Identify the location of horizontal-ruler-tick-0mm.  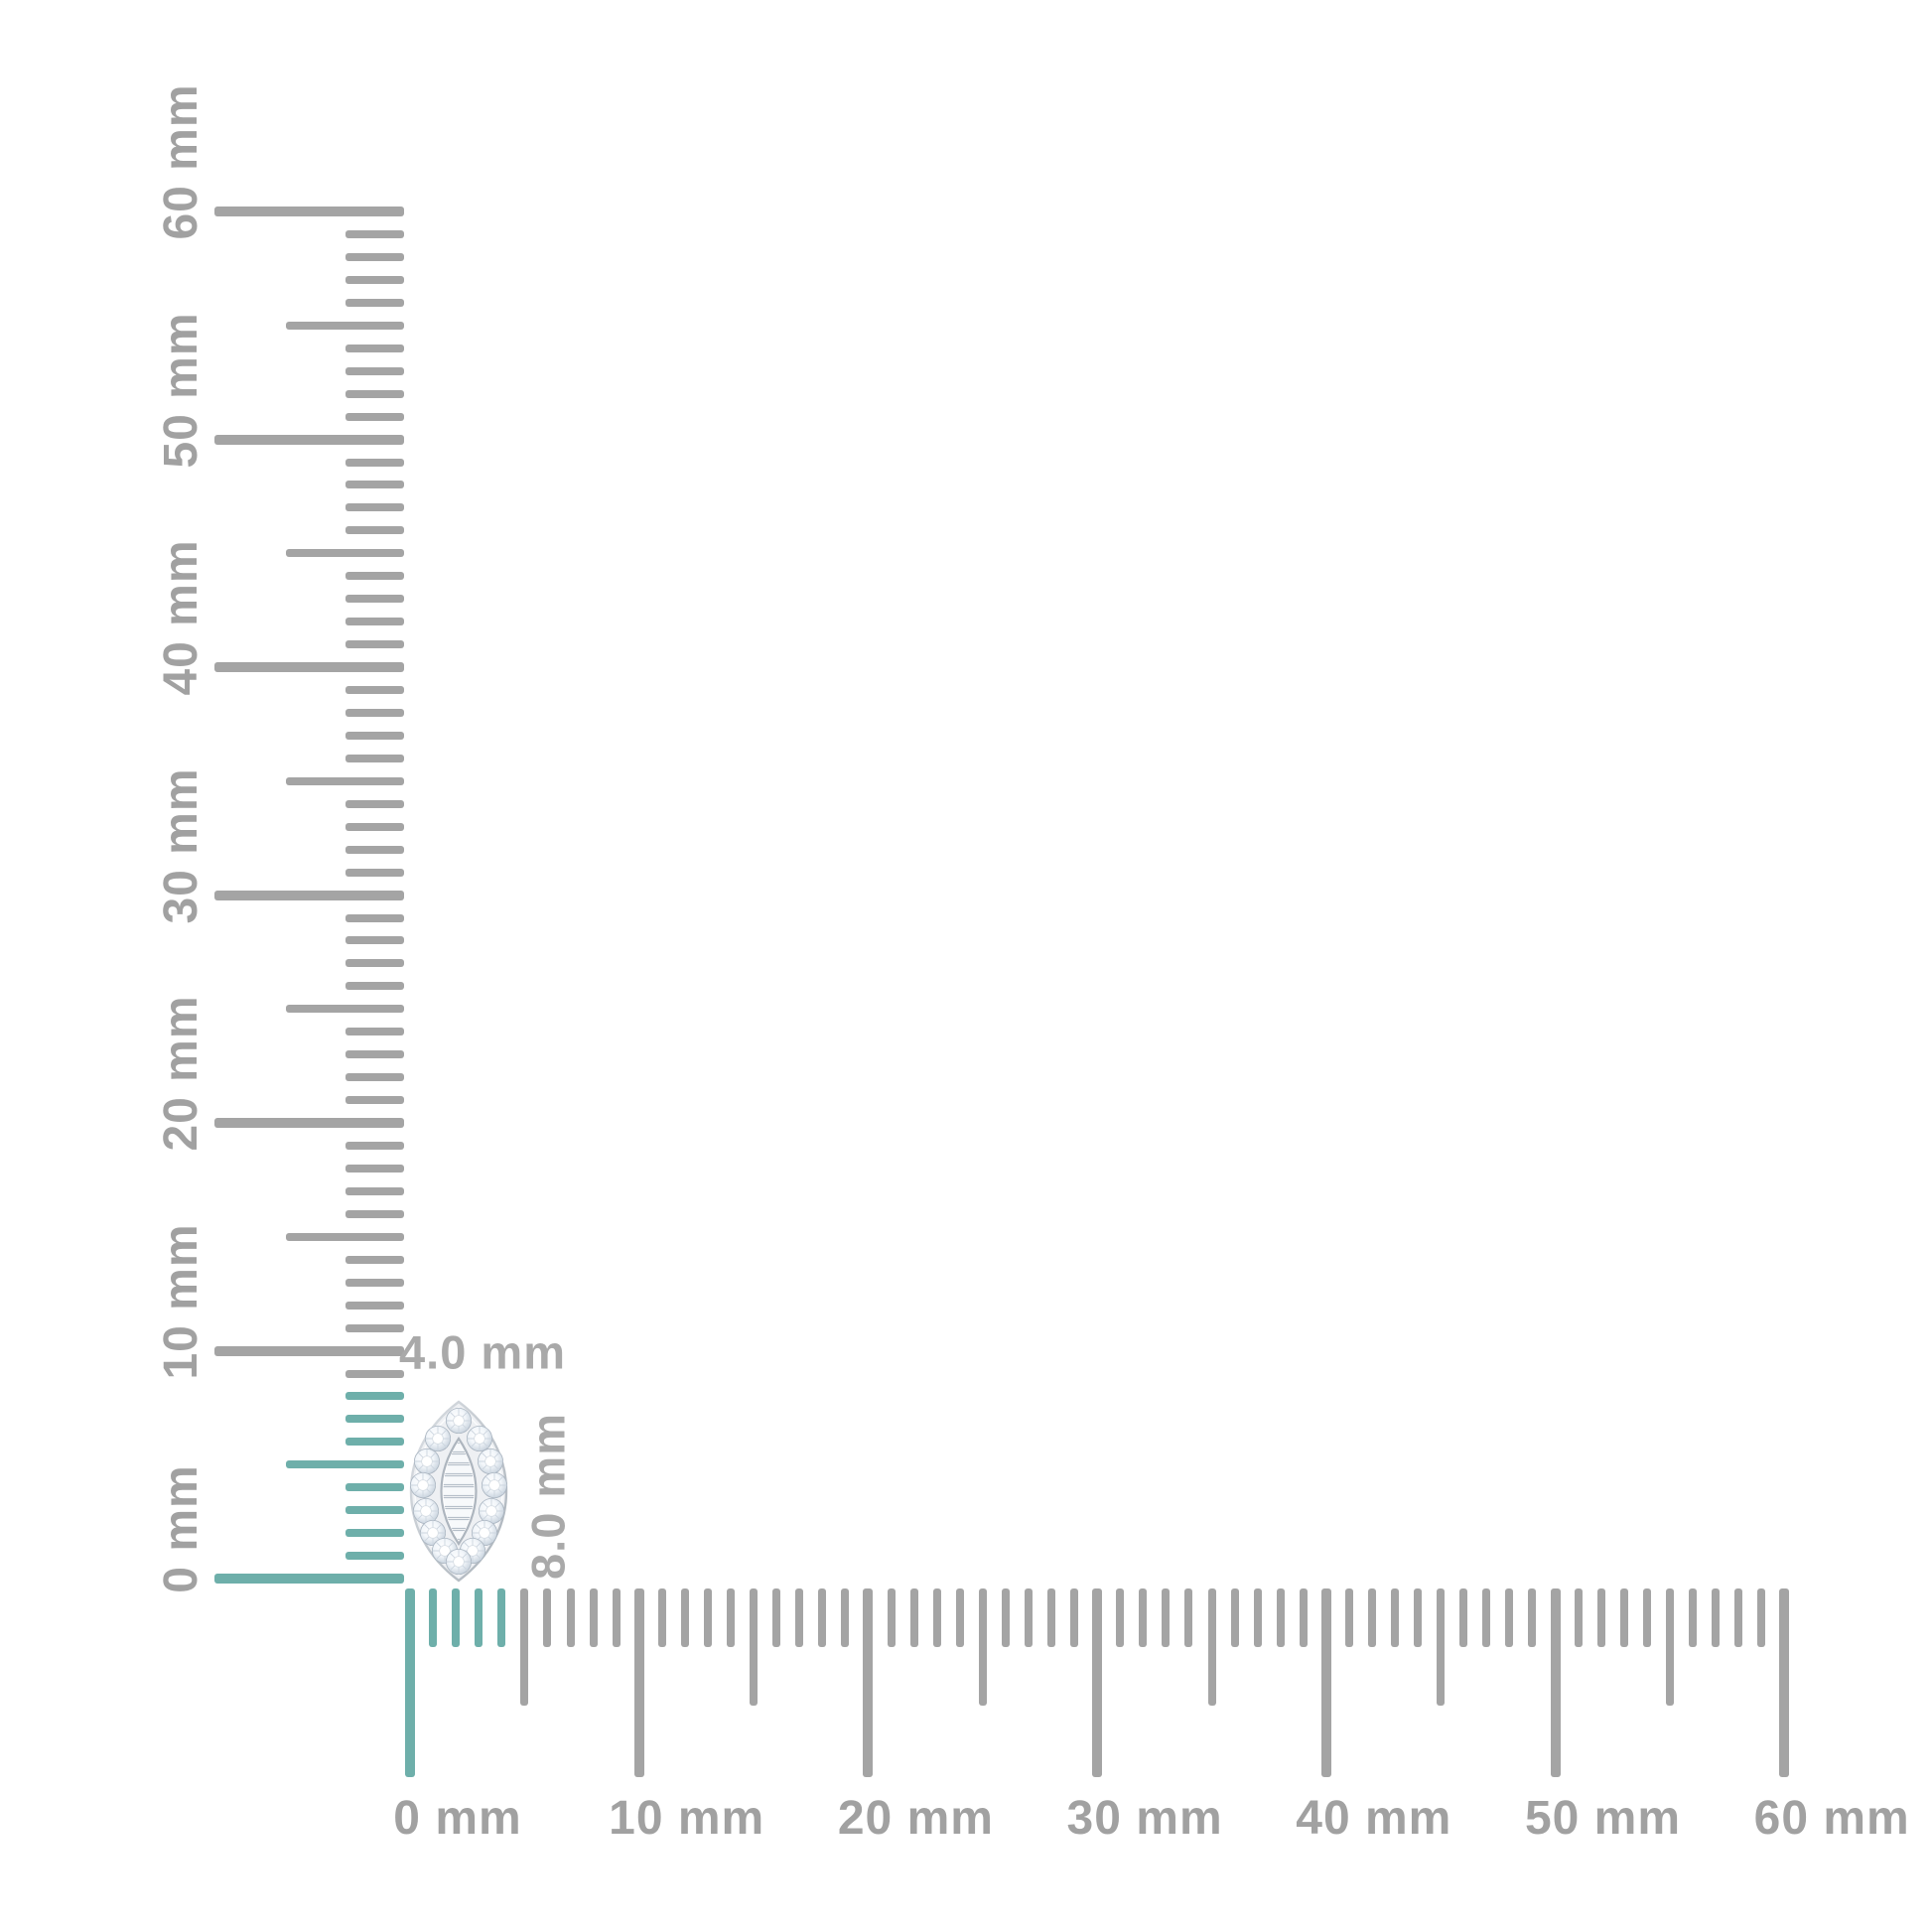
(410, 1682).